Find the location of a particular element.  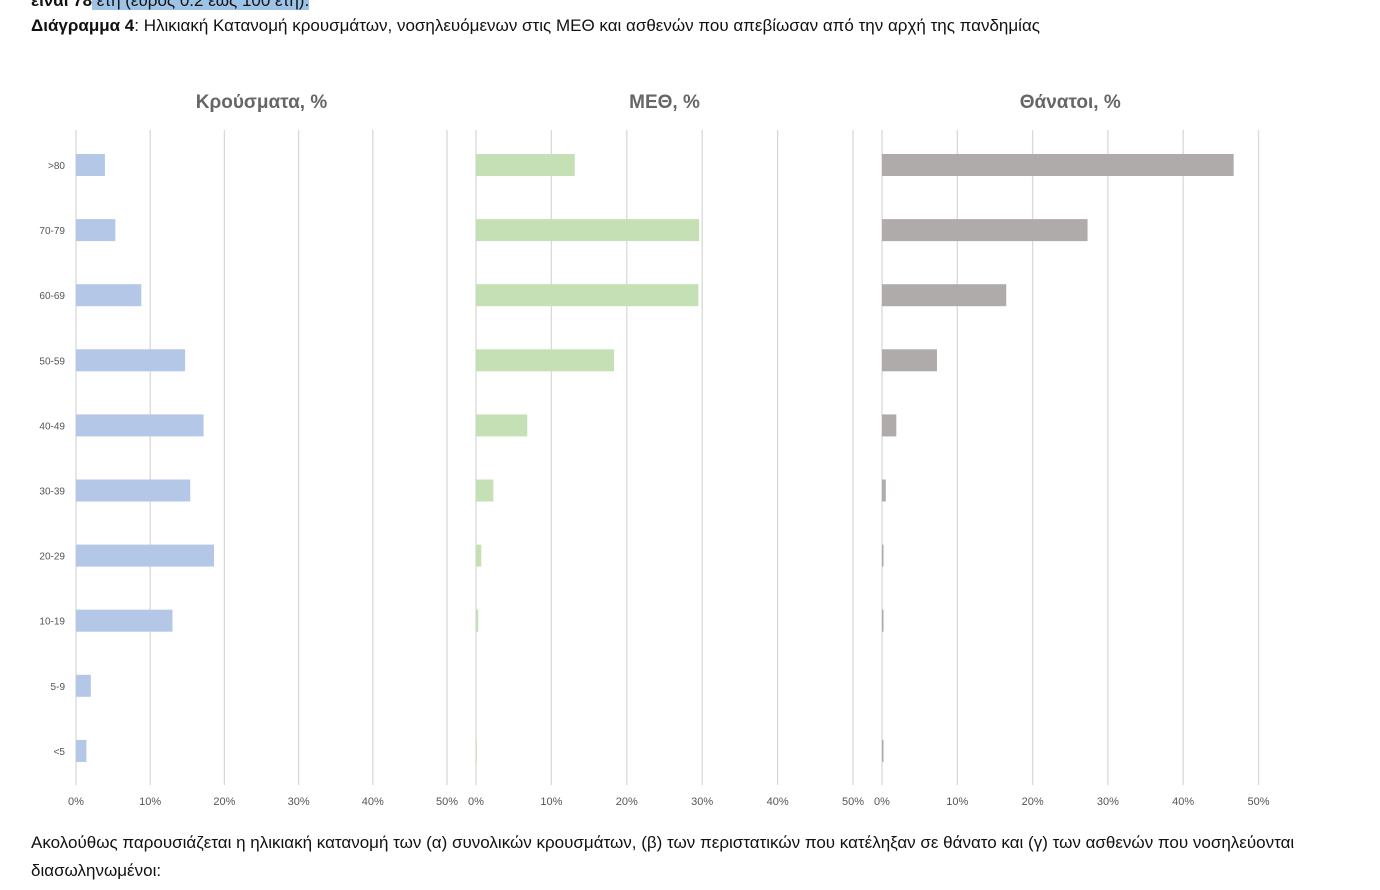

category-label: 5-9 is located at coordinates (58, 687).